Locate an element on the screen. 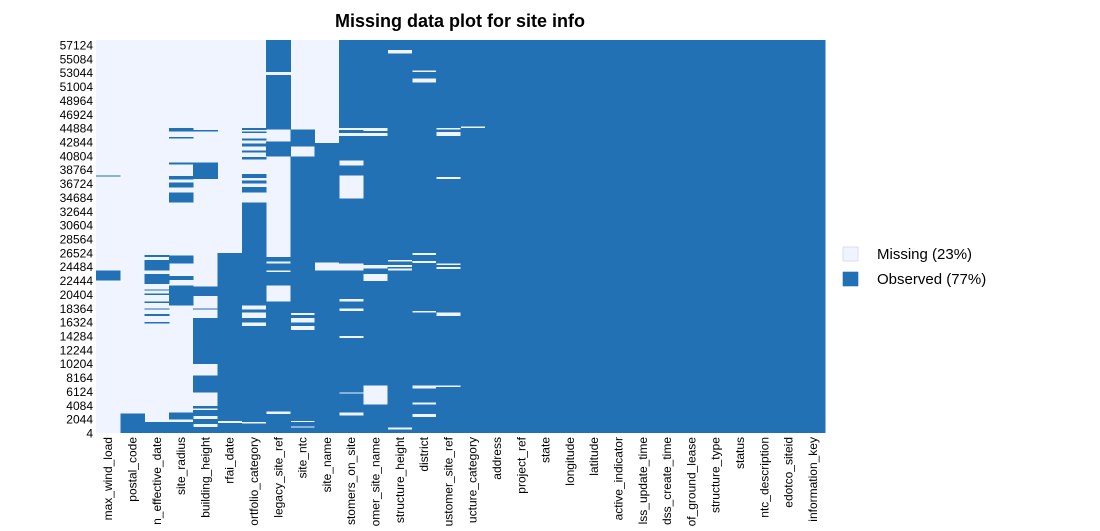 This screenshot has height=531, width=1100. column-omer_site_name is located at coordinates (375, 236).